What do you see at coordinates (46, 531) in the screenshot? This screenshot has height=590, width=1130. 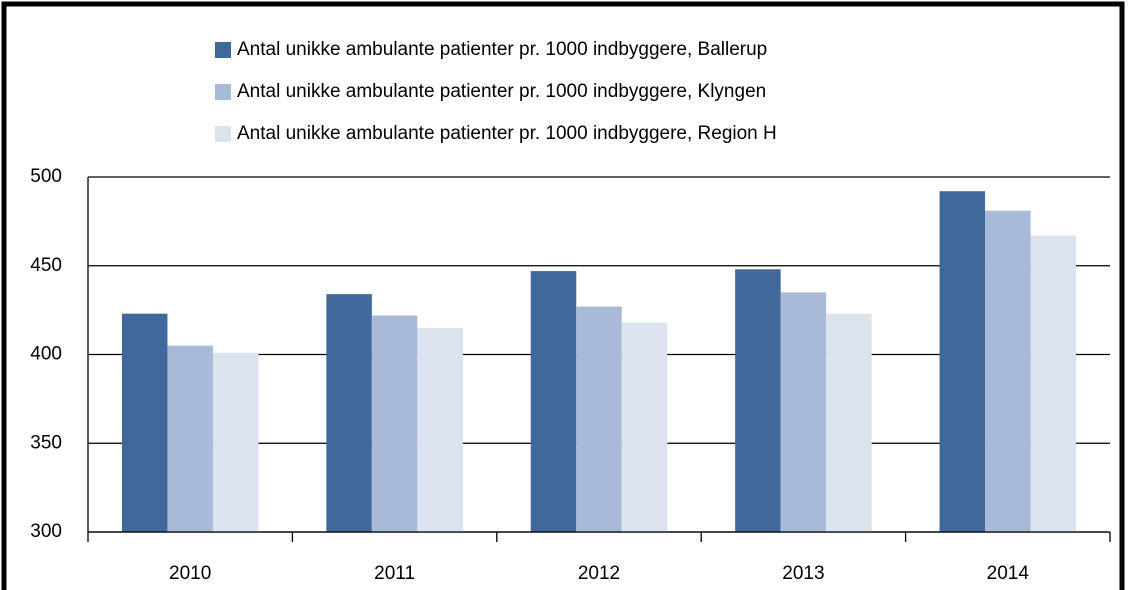 I see `y-tick-label: 300` at bounding box center [46, 531].